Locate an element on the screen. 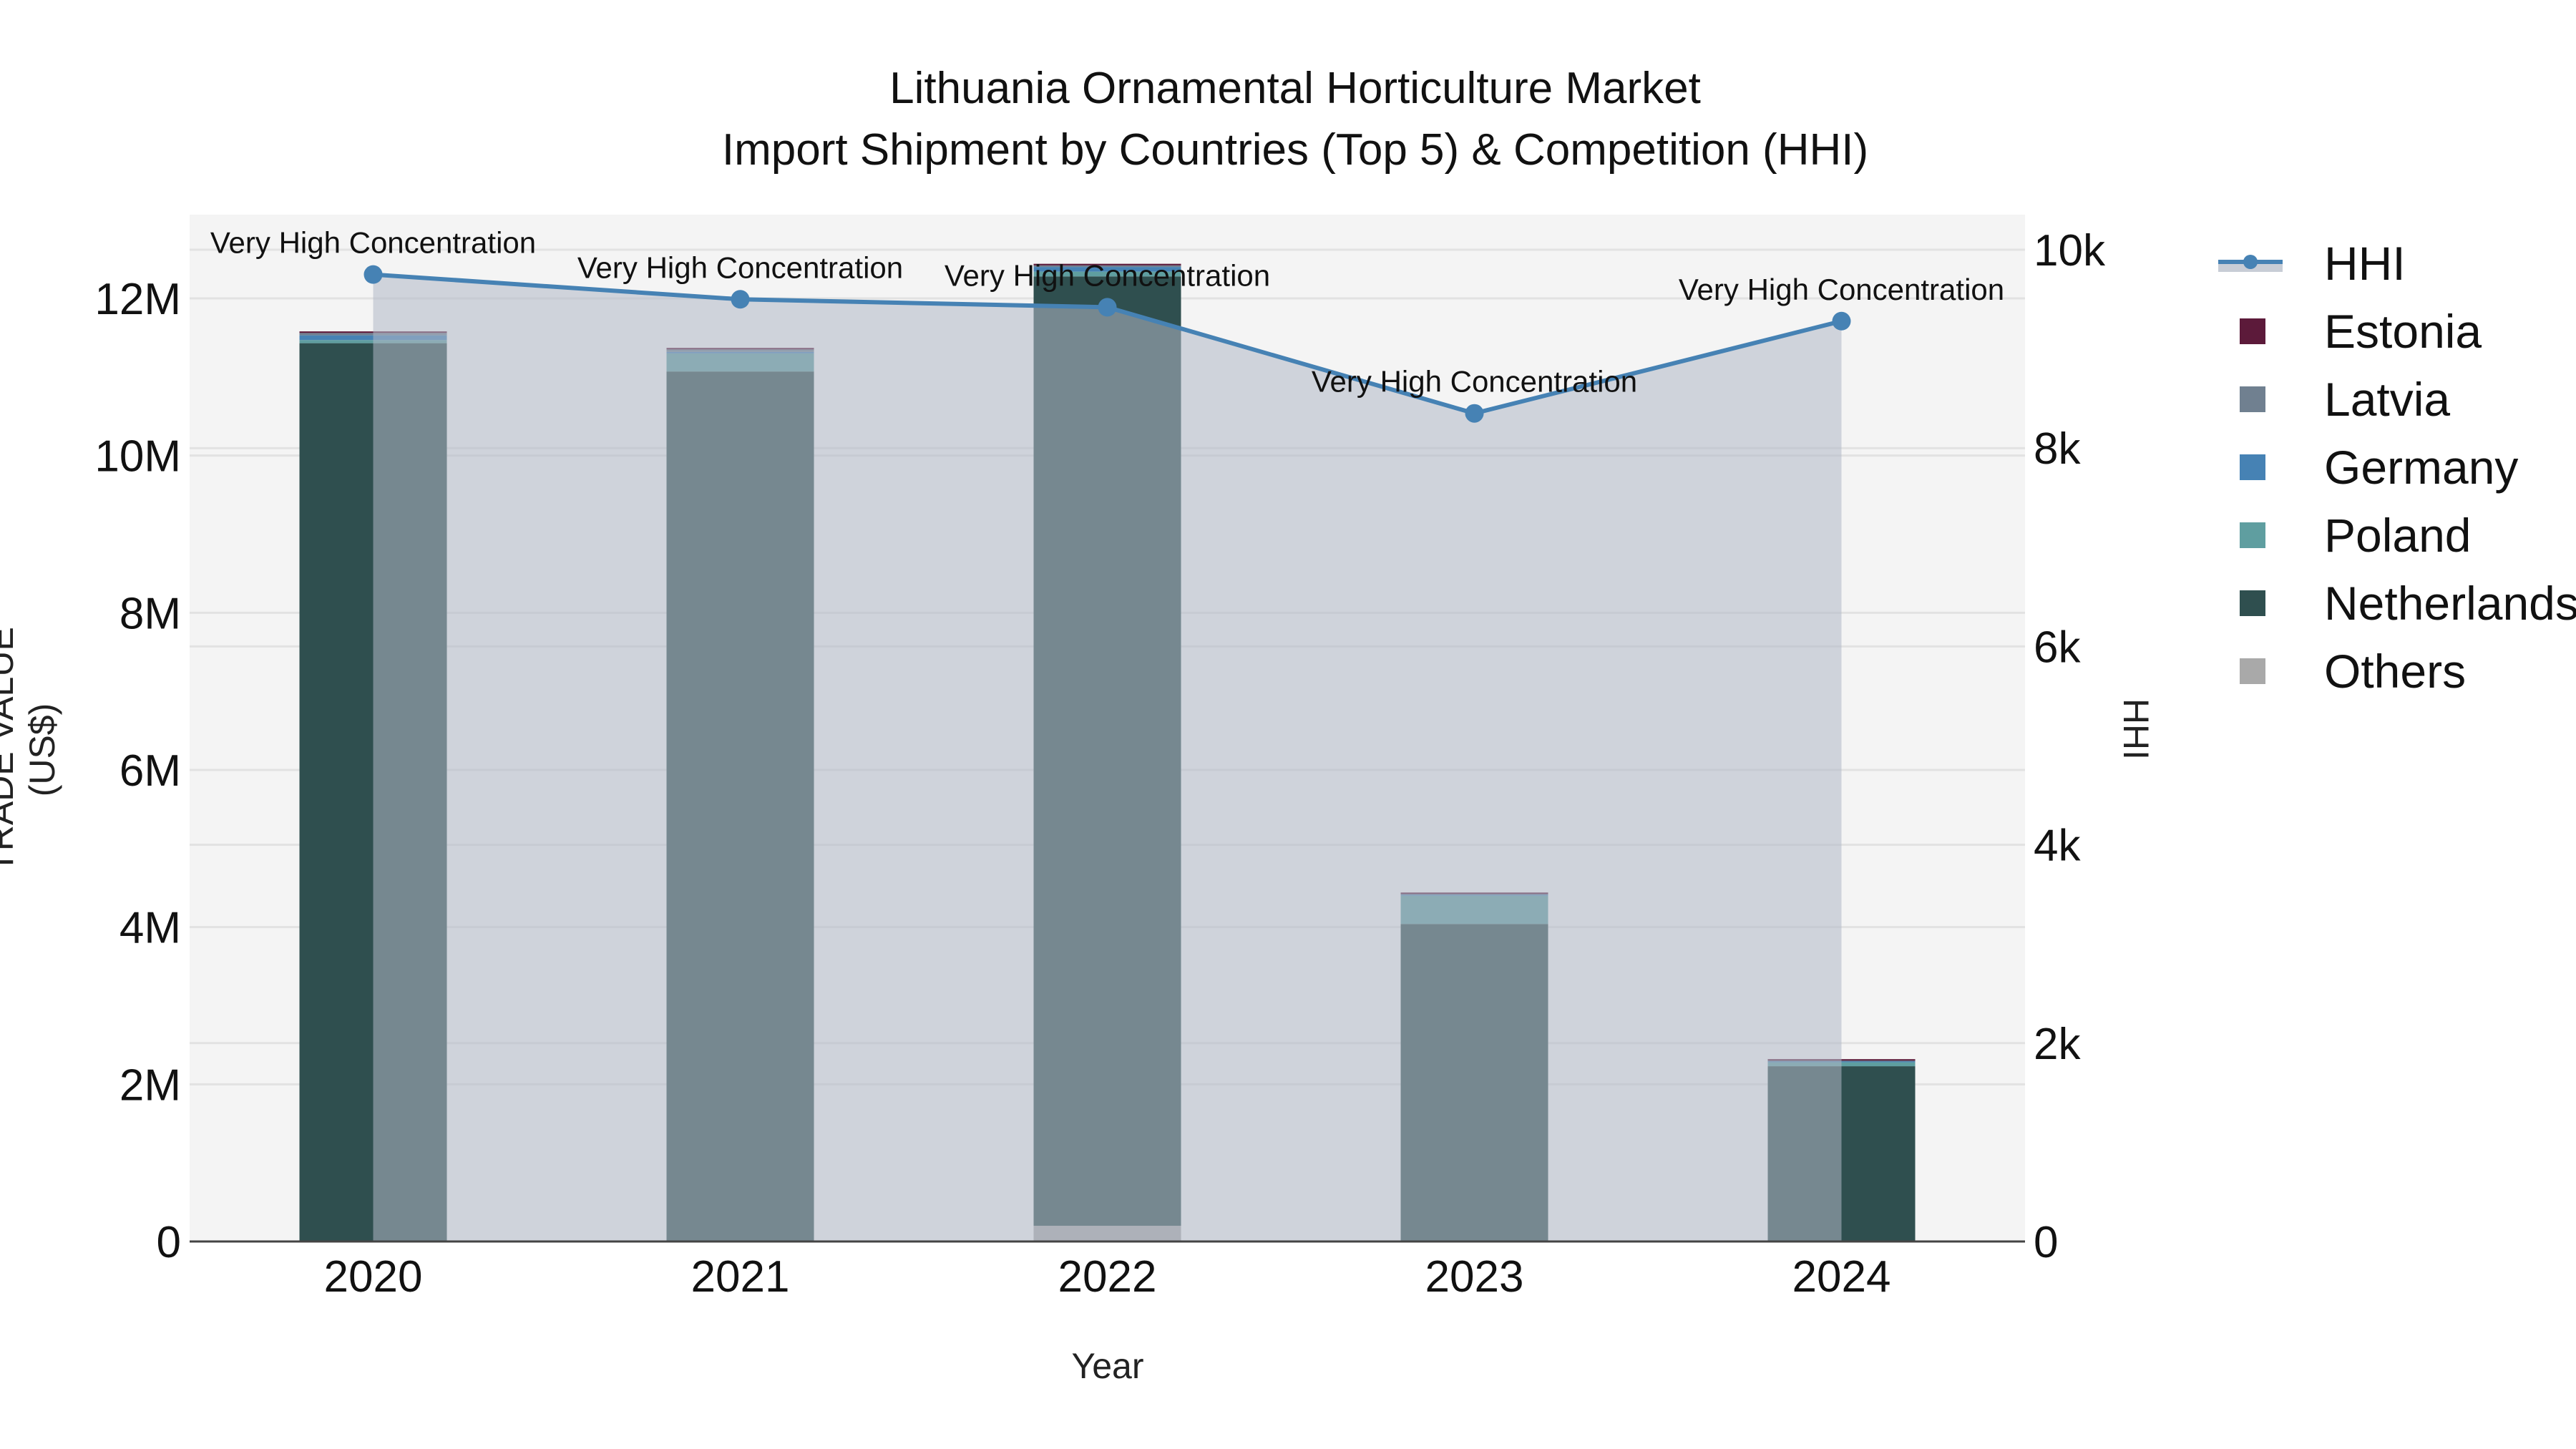 The height and width of the screenshot is (1449, 2576). x-tick-label: 2021 is located at coordinates (740, 1277).